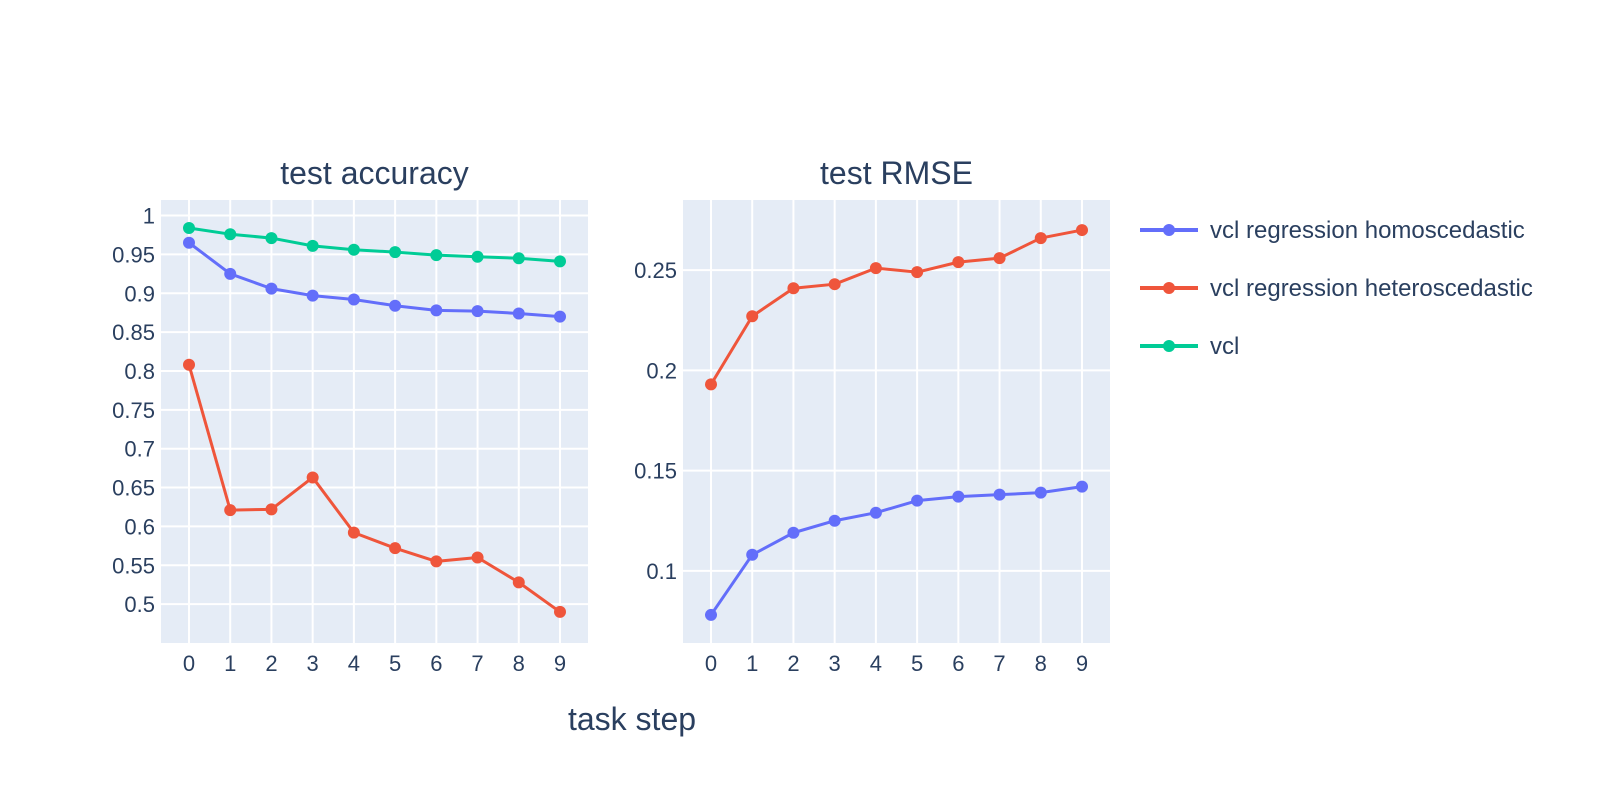  Describe the element at coordinates (661, 370) in the screenshot. I see `y-tick-label: 0.2` at that location.